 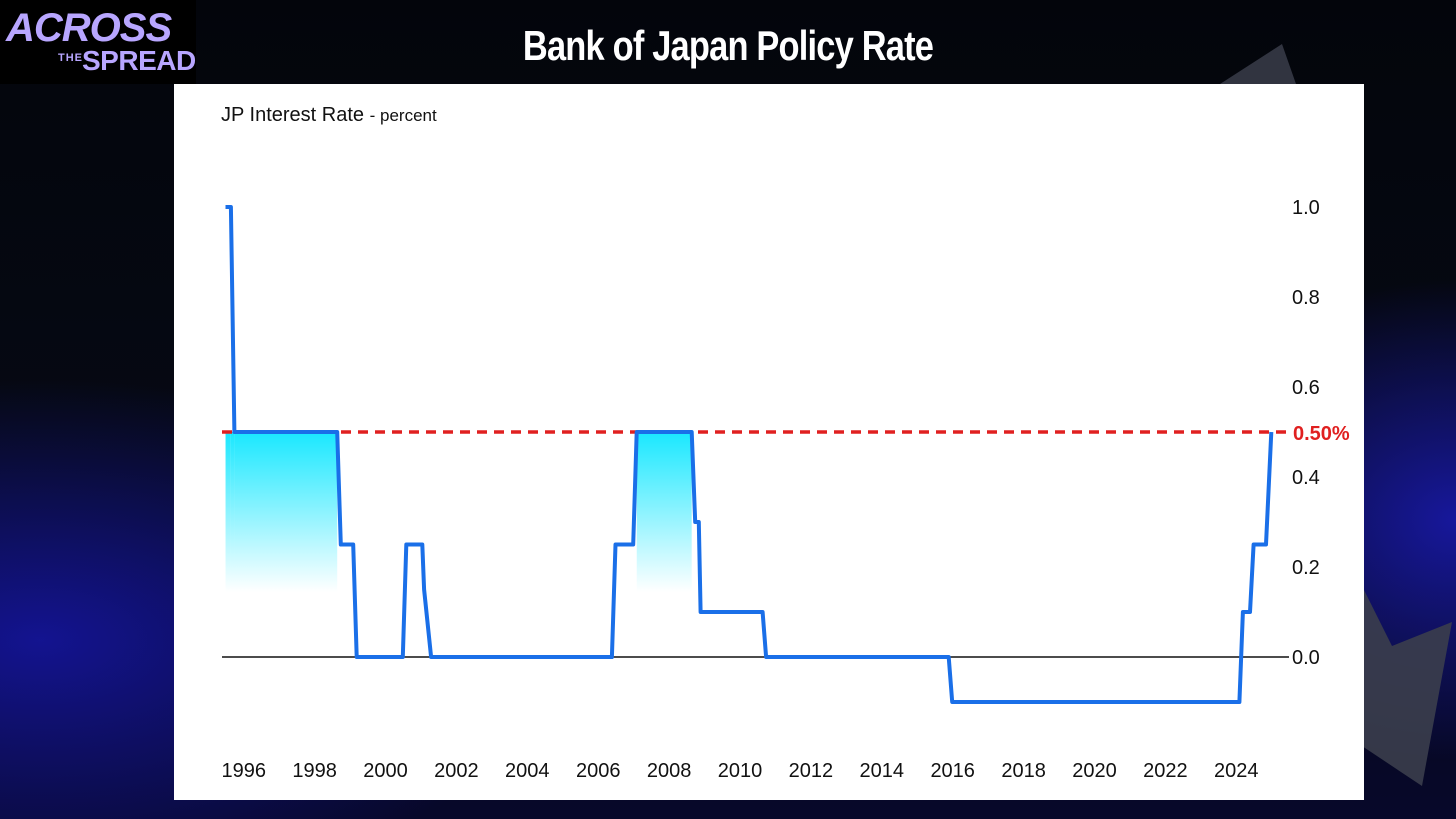 I want to click on y-tick-label: 1.0, so click(x=1306, y=208).